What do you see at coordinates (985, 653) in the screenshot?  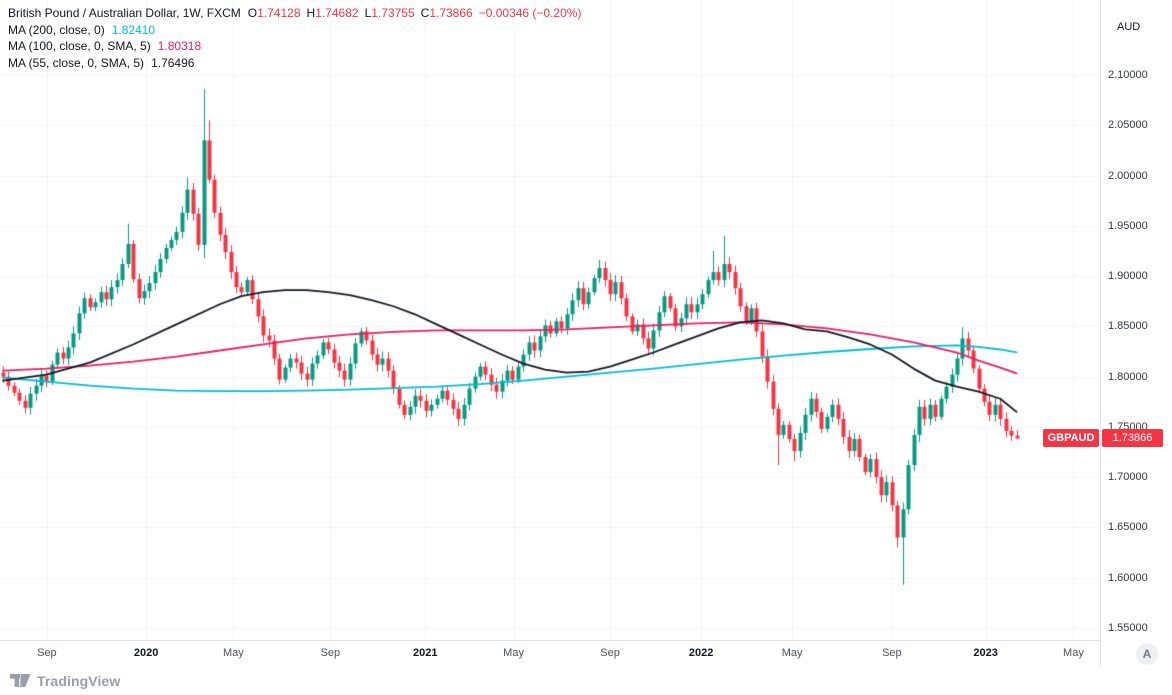 I see `time-tick-year-label: 2023` at bounding box center [985, 653].